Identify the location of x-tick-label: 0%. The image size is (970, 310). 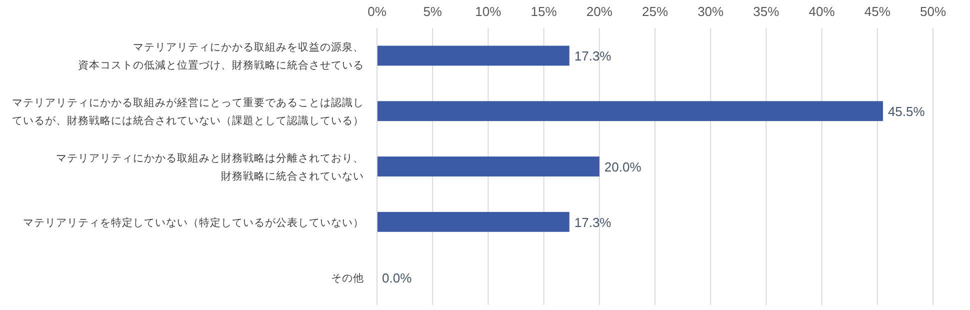
(377, 11).